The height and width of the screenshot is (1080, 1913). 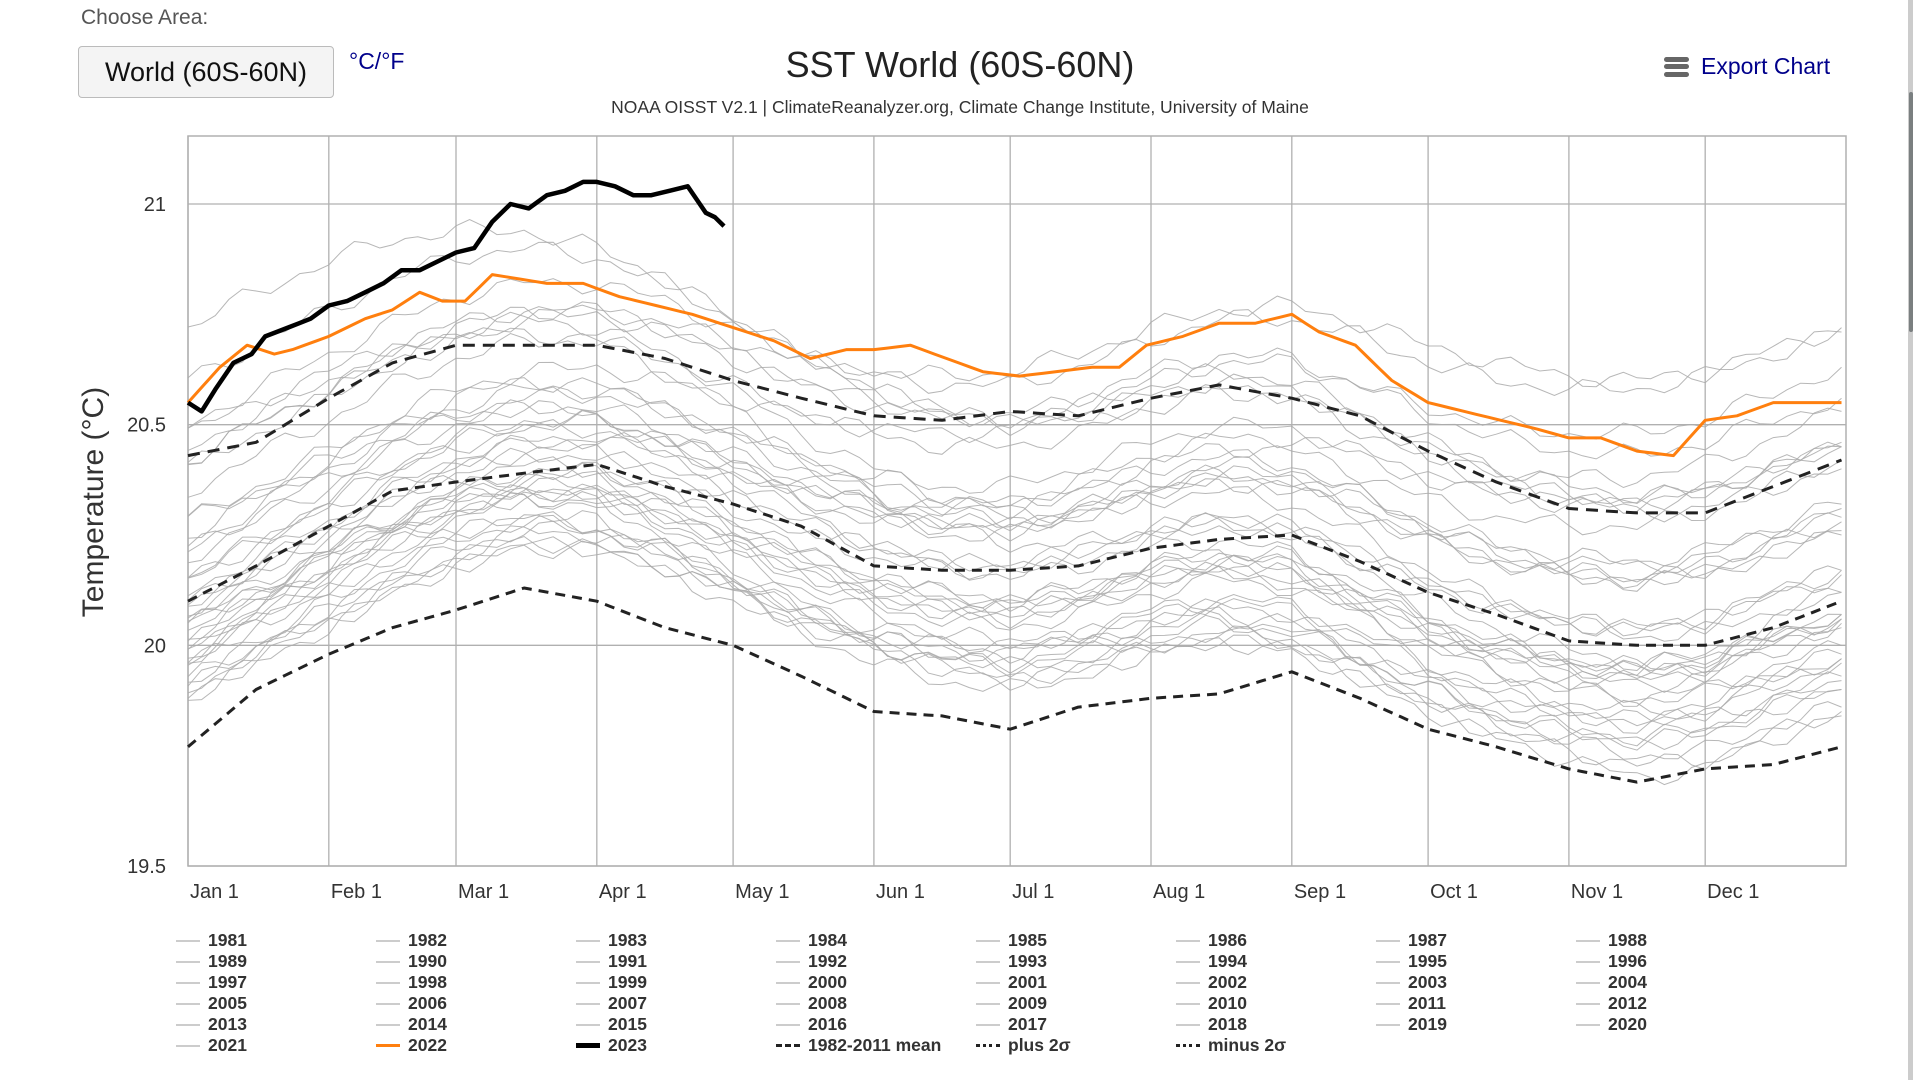 I want to click on legend-label: 2002, so click(x=1227, y=982).